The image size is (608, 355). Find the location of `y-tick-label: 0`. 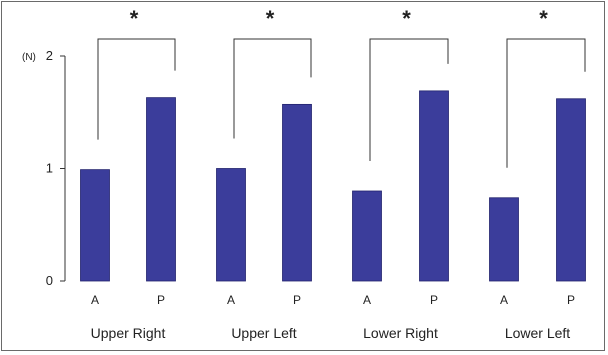

y-tick-label: 0 is located at coordinates (49, 280).